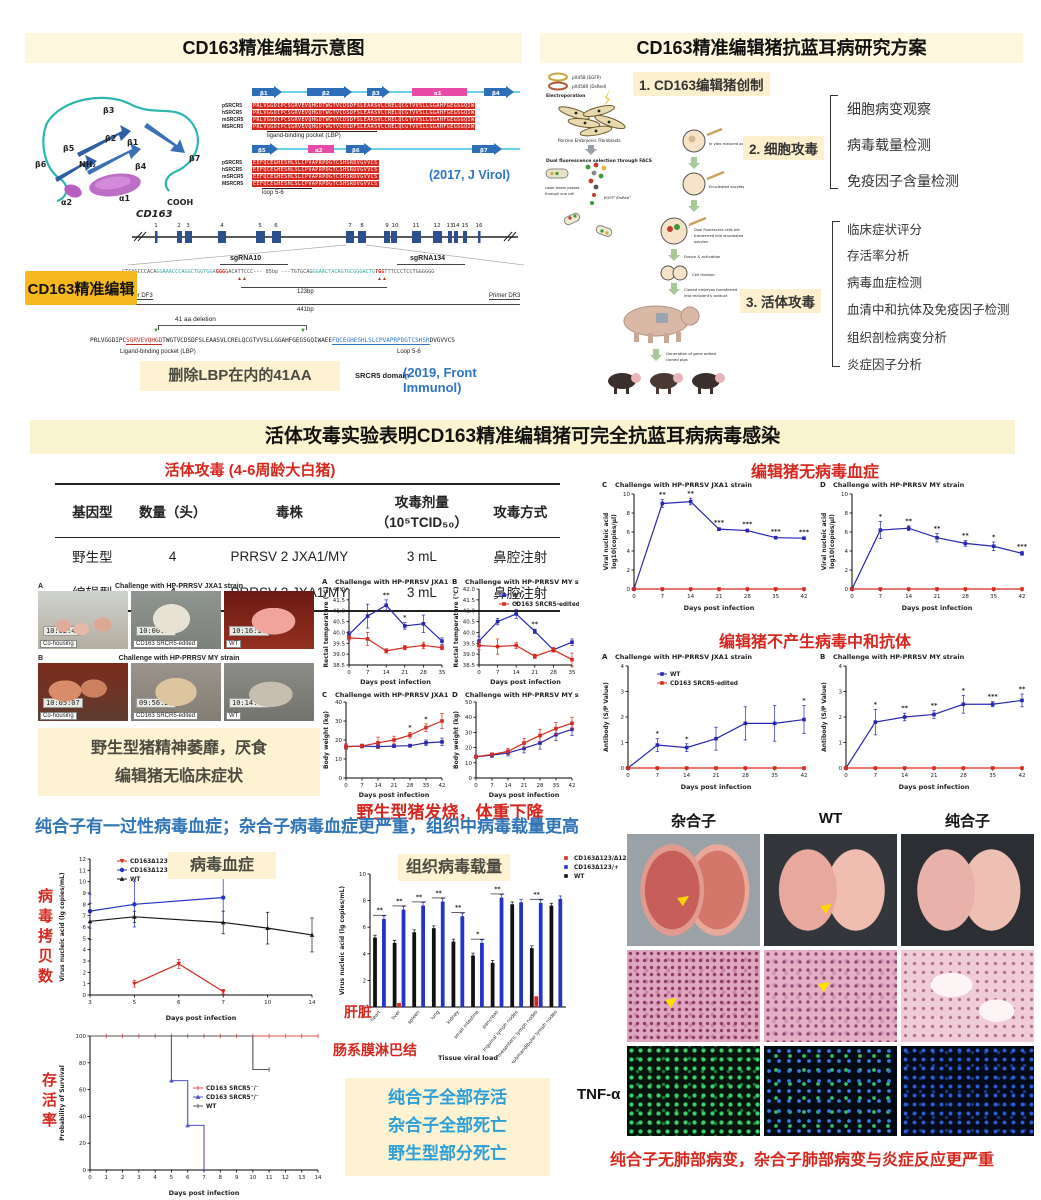 The image size is (1041, 1200). I want to click on svg-text:Challenge with HP-PRRSV MY str: Challenge with HP-PRRSV MY strain, so click(899, 657).